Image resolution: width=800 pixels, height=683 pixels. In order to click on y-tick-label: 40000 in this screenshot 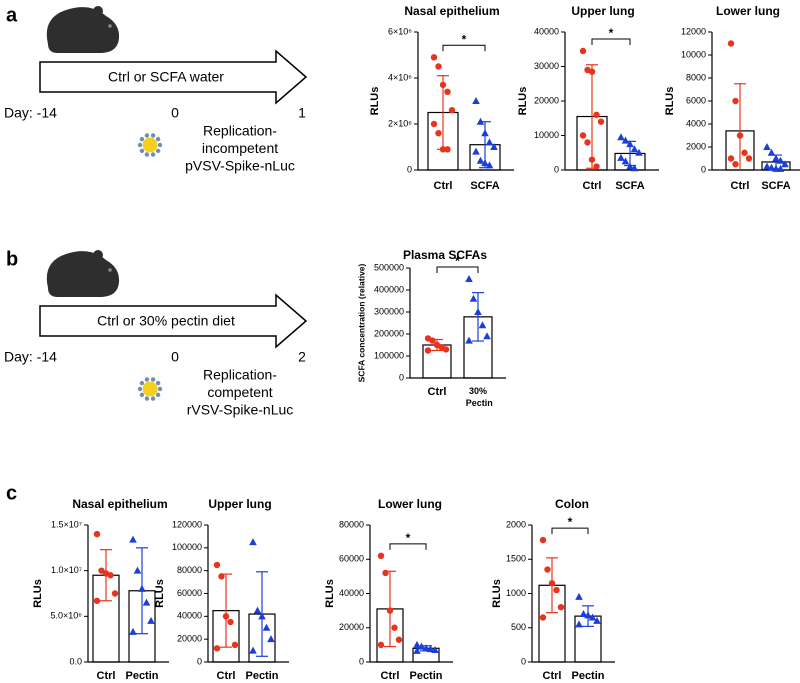, I will do `click(351, 593)`.